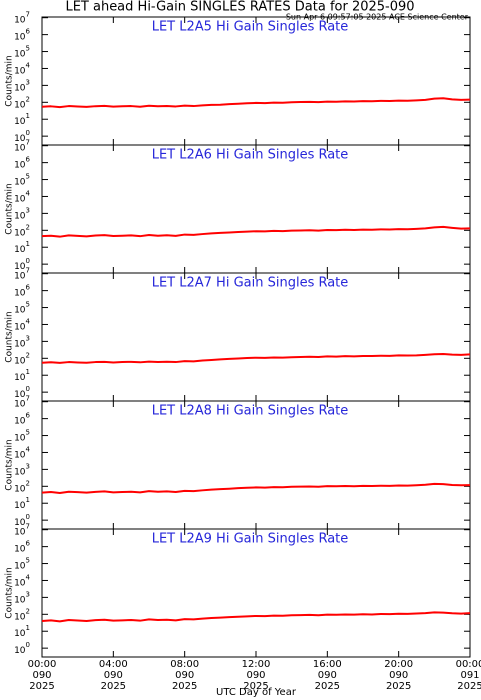 The height and width of the screenshot is (700, 481). What do you see at coordinates (327, 664) in the screenshot?
I see `x-tick-label: 16:00` at bounding box center [327, 664].